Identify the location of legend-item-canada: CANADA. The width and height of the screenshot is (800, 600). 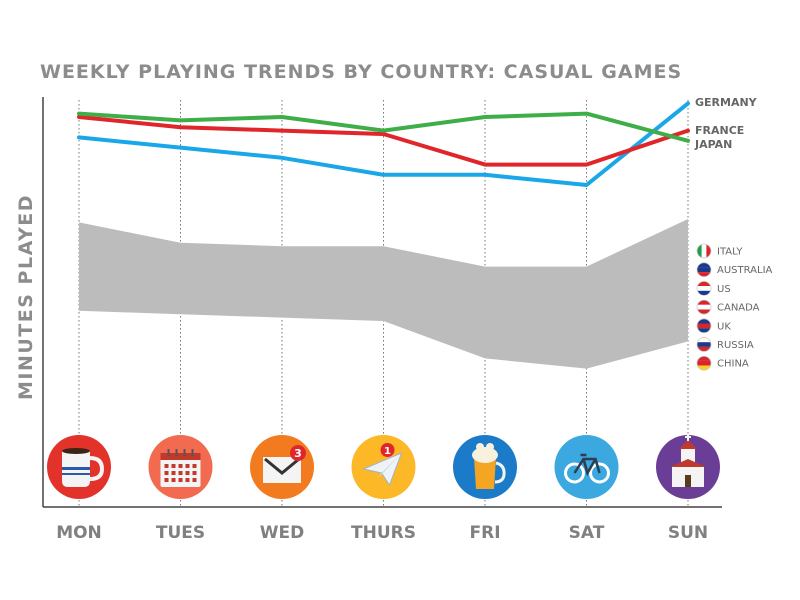
(728, 307).